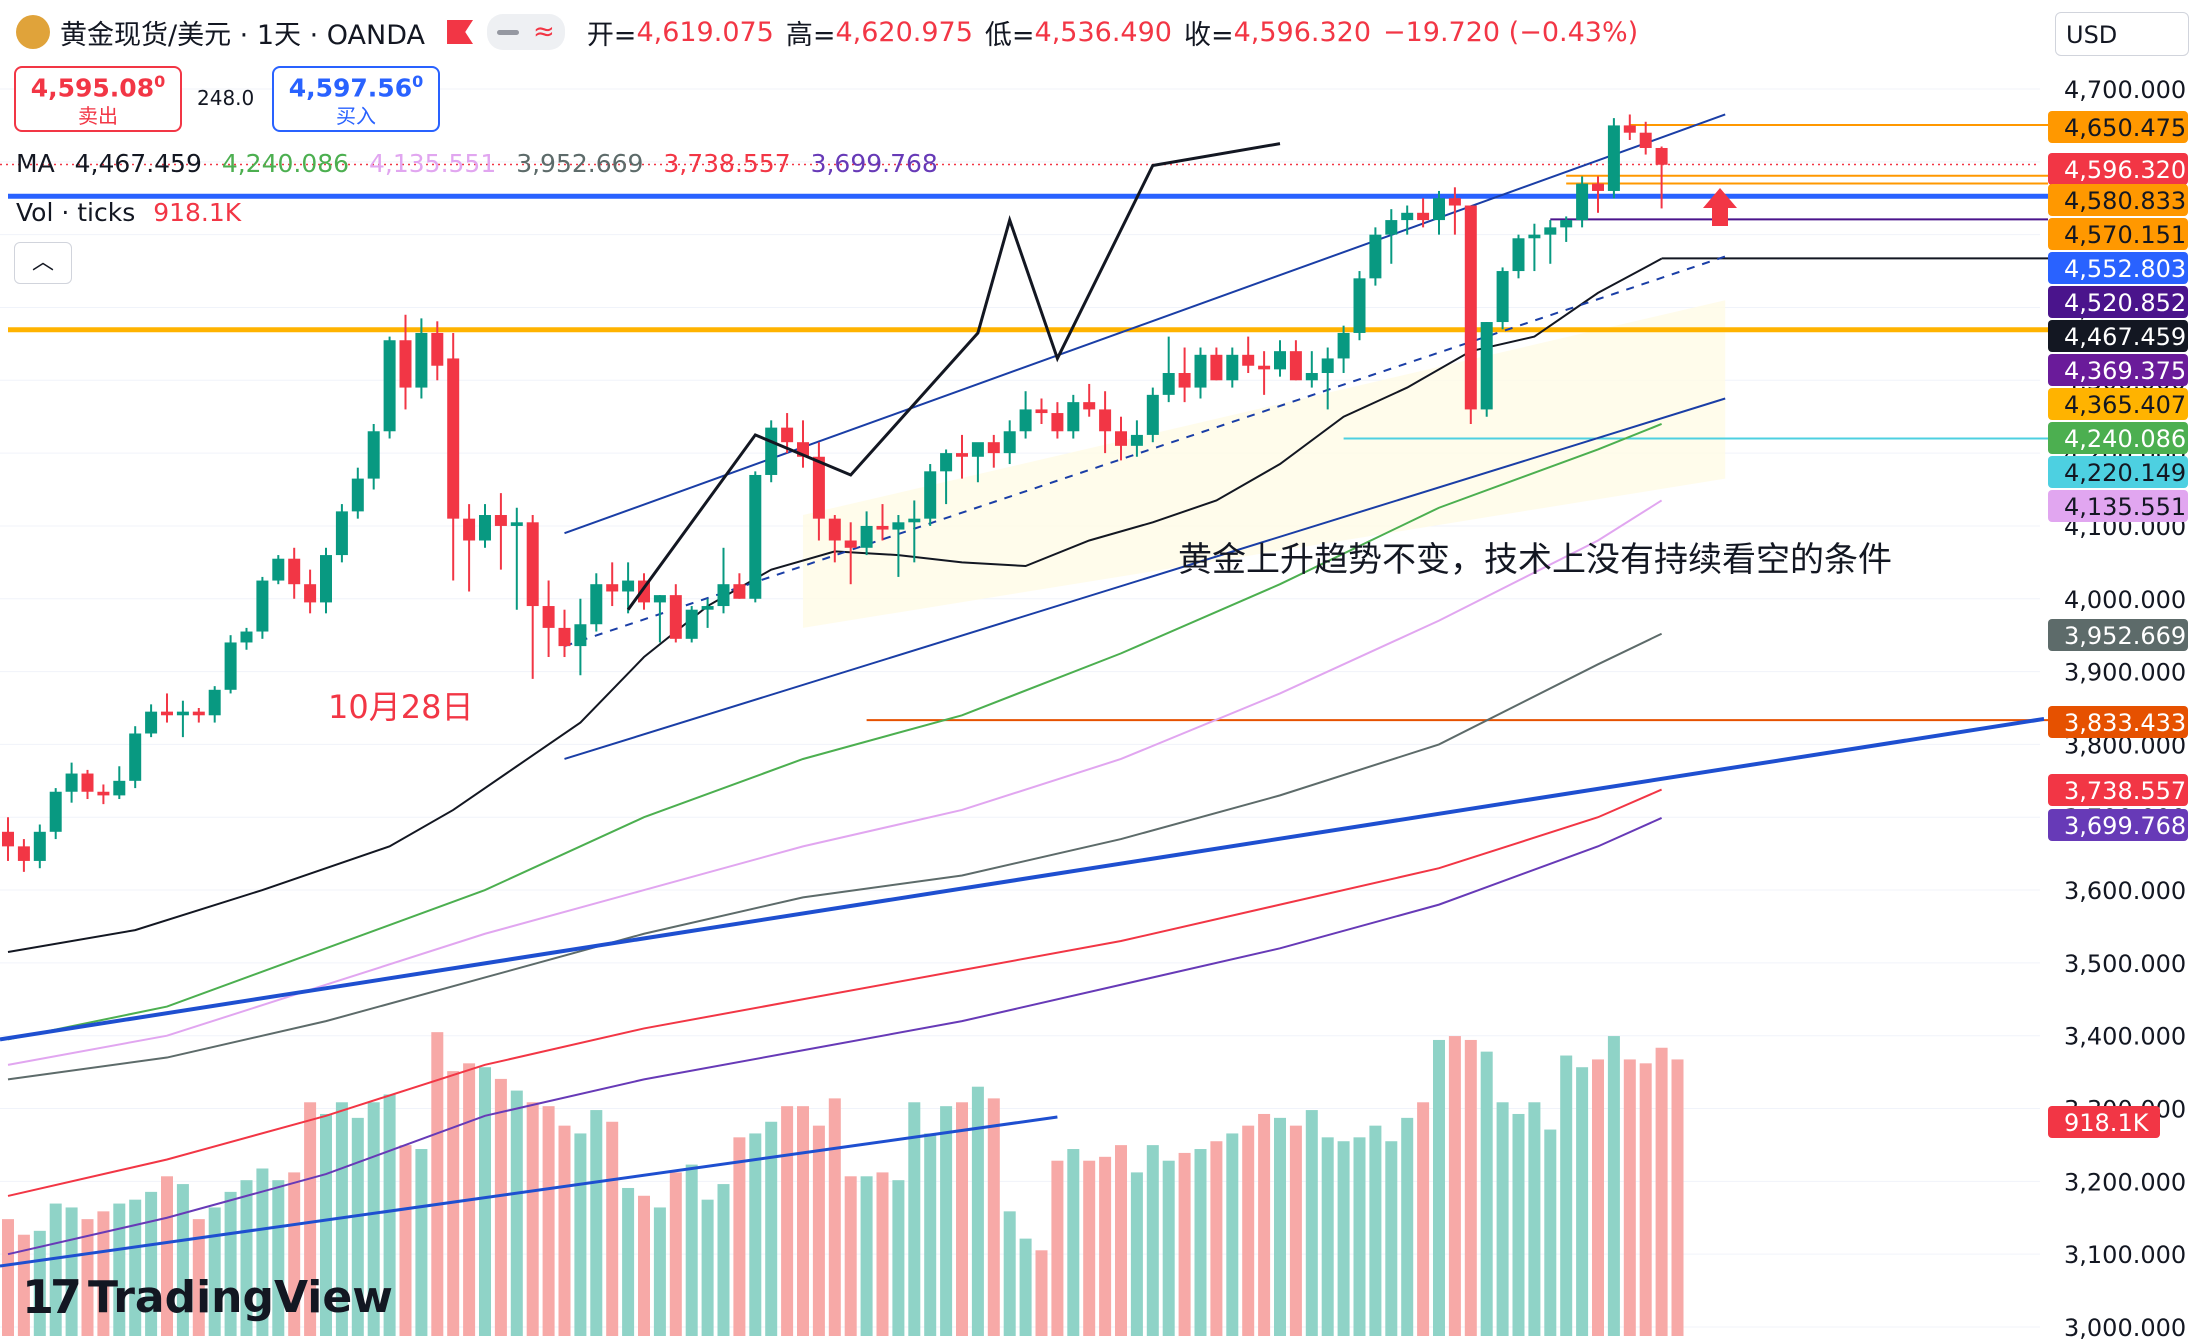  Describe the element at coordinates (418, 81) in the screenshot. I see `buy-price-sup: 0` at that location.